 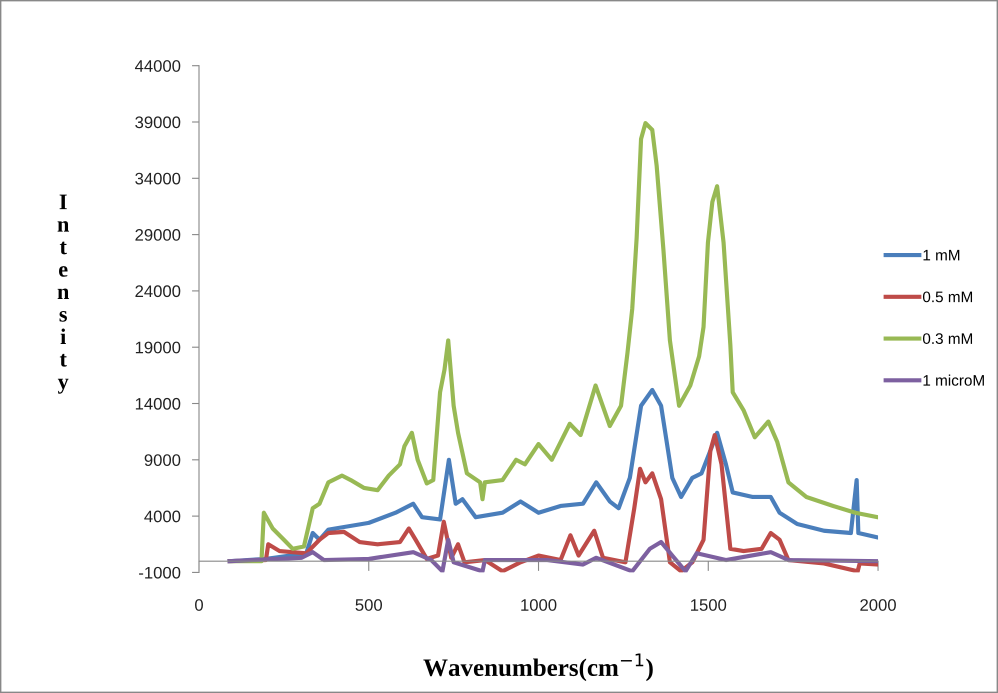 What do you see at coordinates (199, 605) in the screenshot?
I see `x-tick-label: 0` at bounding box center [199, 605].